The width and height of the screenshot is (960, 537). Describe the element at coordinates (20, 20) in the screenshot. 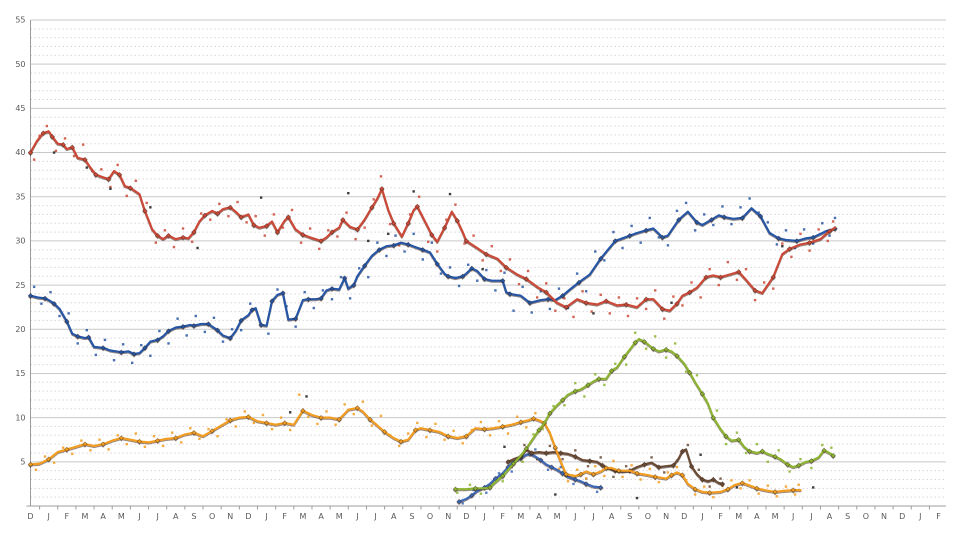

I see `svg-text: 55` at that location.